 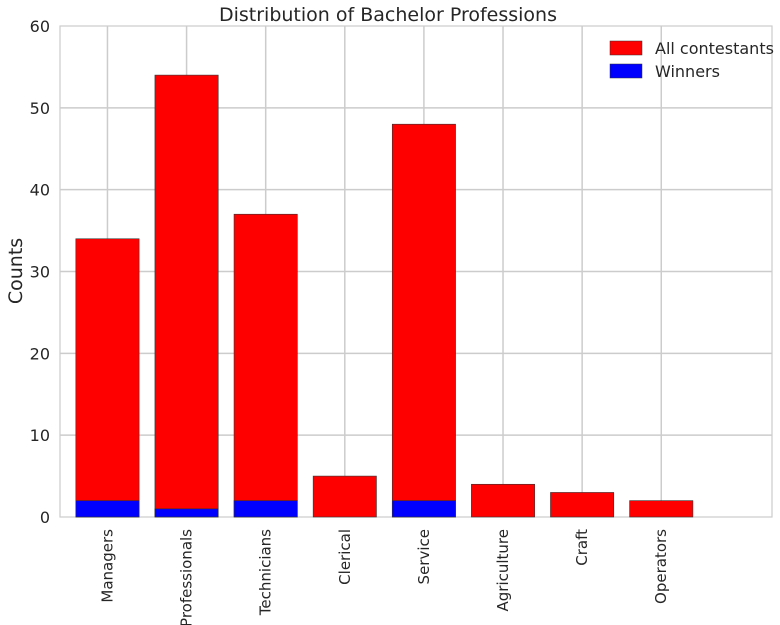 I want to click on legend: All contestants Winners, so click(x=691, y=60).